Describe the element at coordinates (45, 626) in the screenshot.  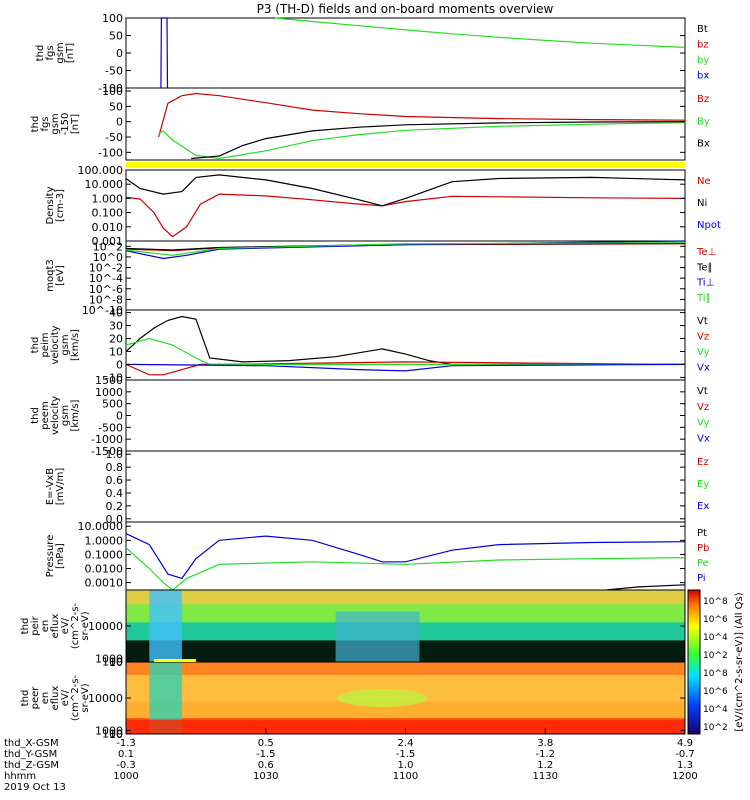
I see `y-axis-label: en` at that location.